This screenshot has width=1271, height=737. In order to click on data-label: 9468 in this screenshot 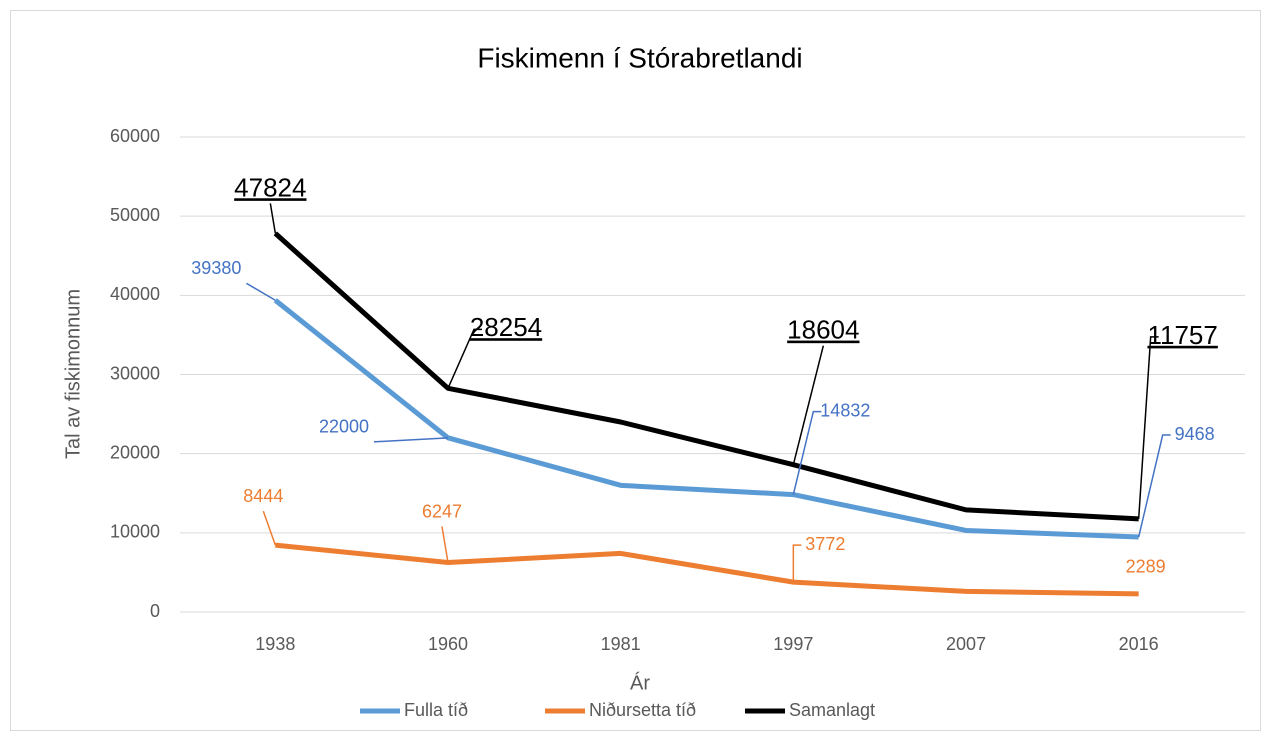, I will do `click(1195, 434)`.